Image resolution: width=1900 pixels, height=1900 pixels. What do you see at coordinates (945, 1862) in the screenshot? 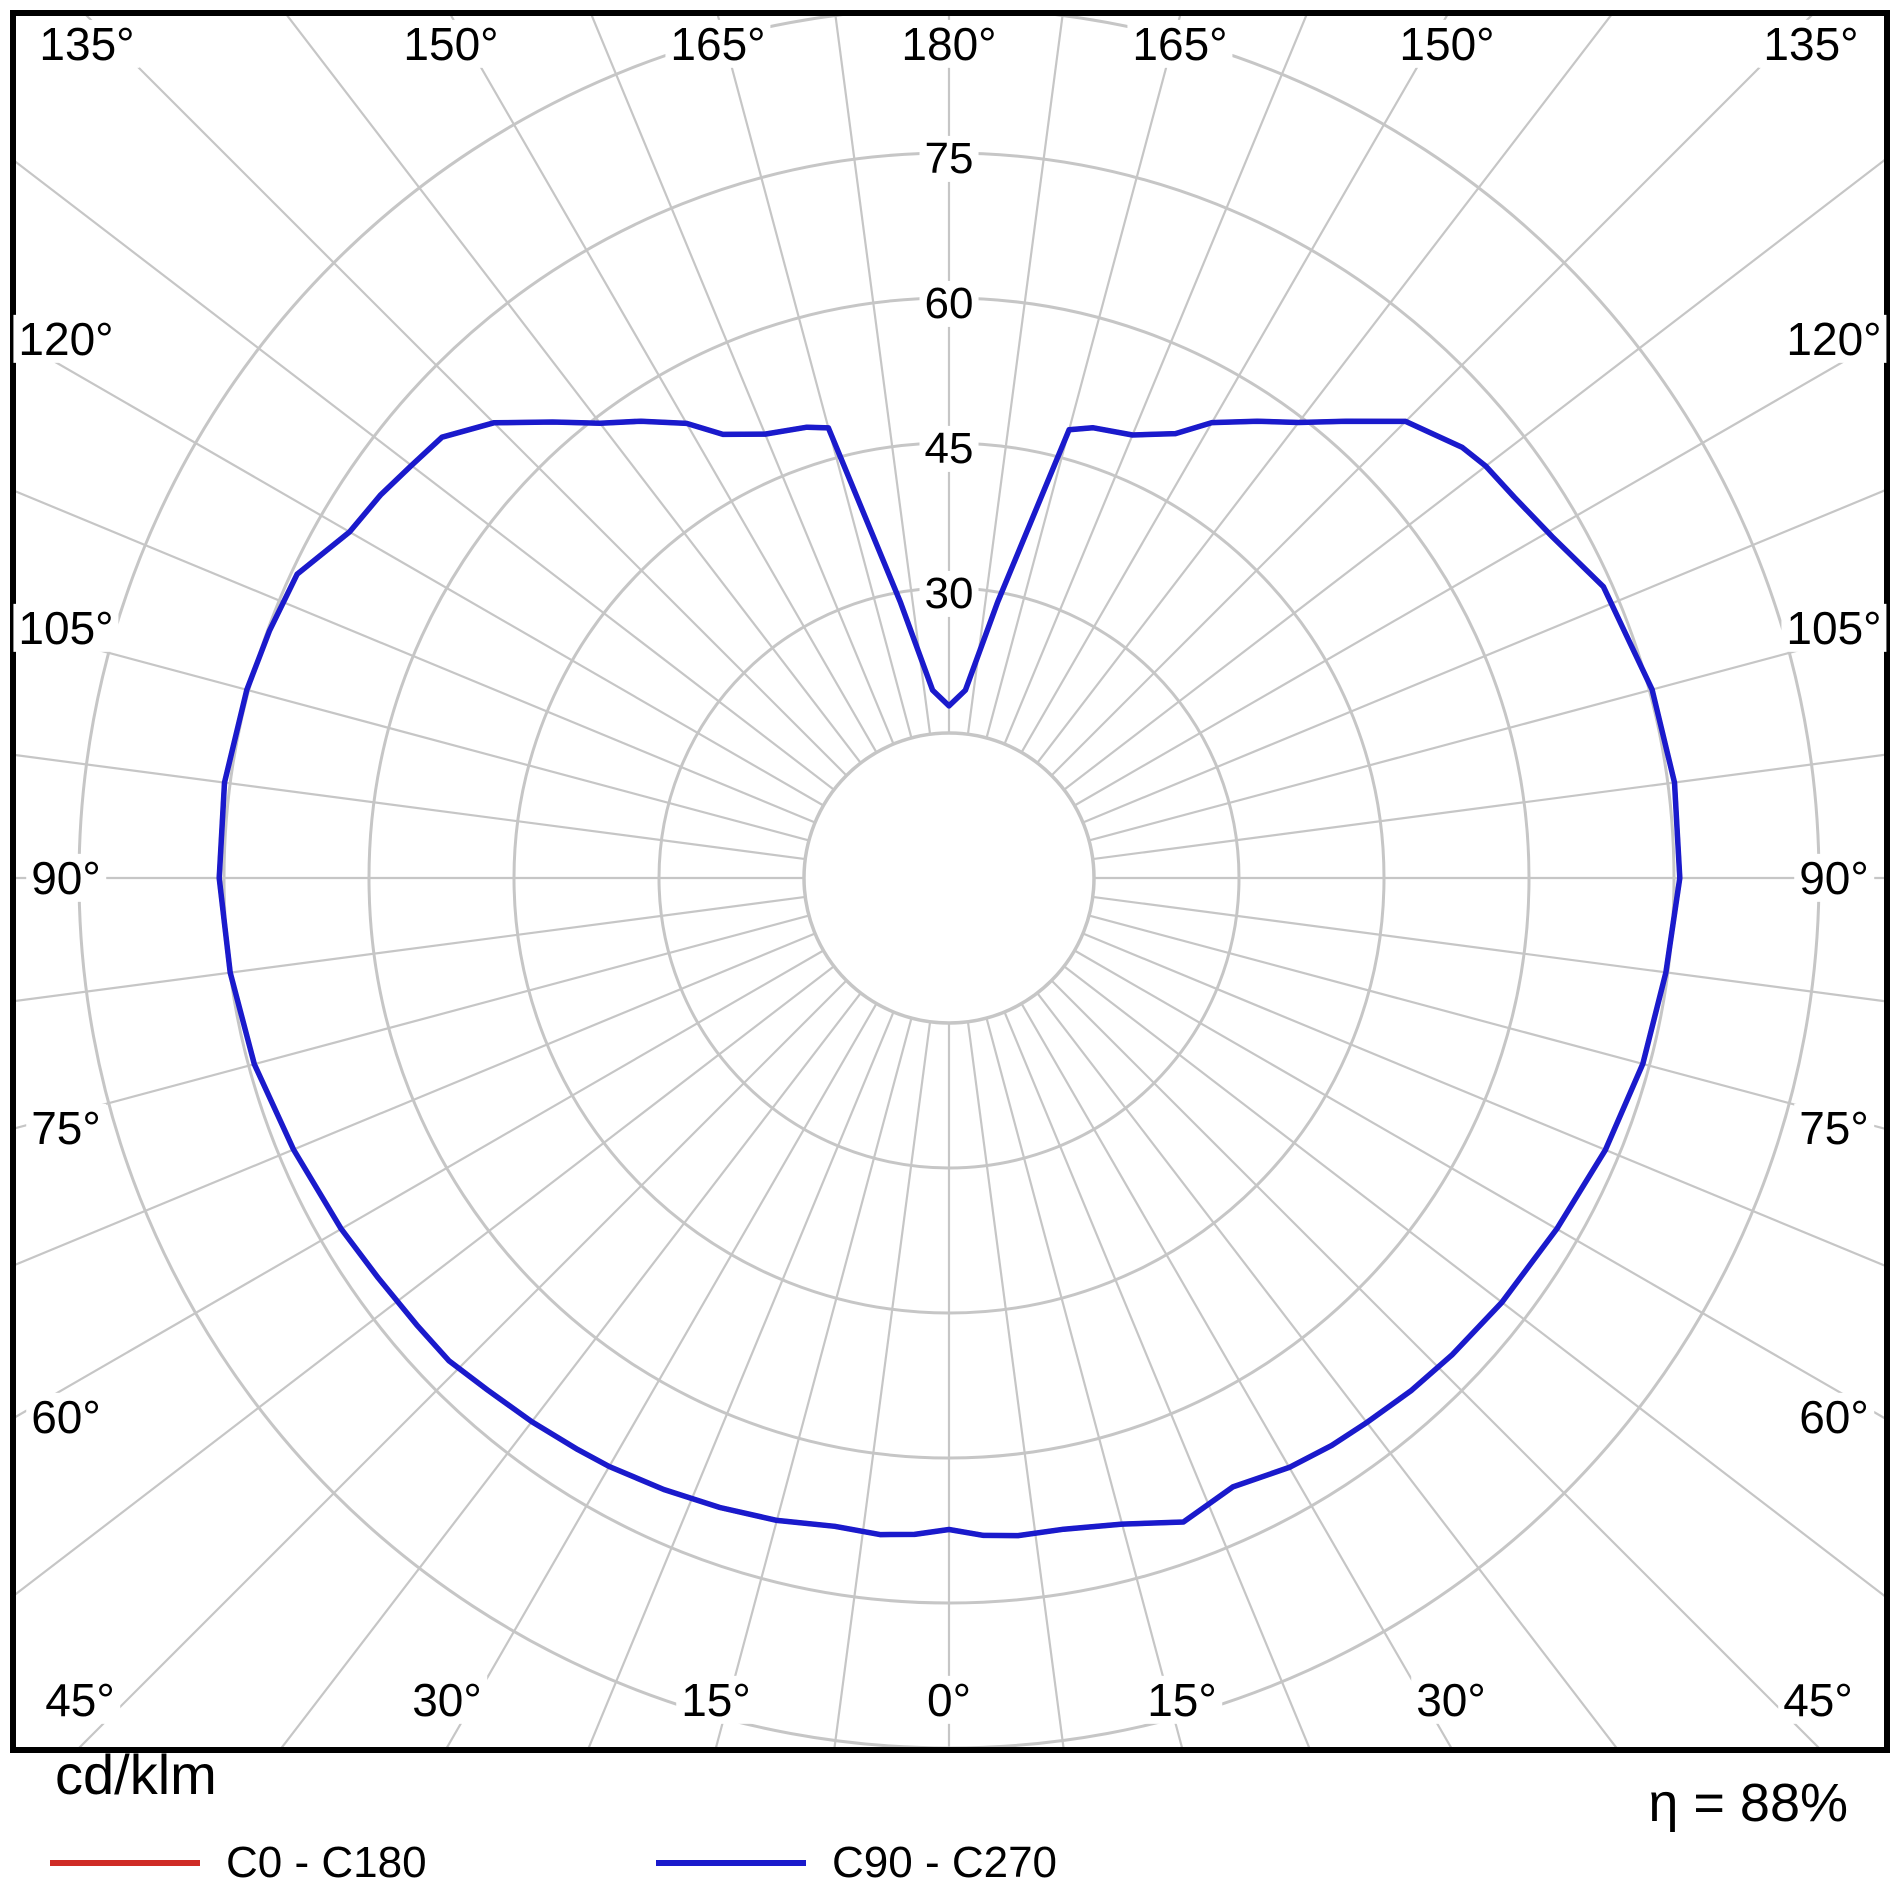
I see `legend-label-c90-c270: C90 - C270` at bounding box center [945, 1862].